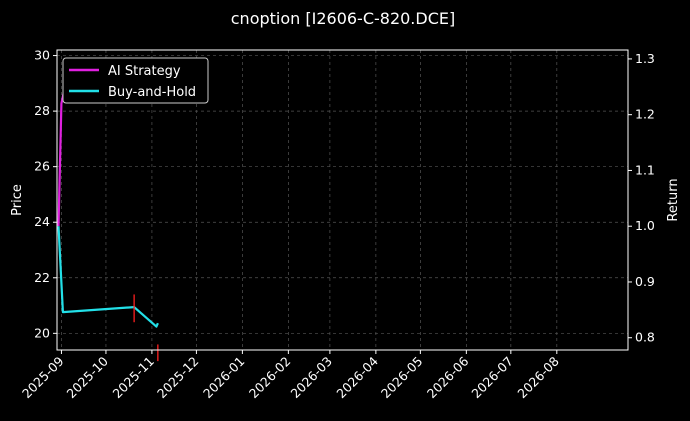 The width and height of the screenshot is (690, 421). What do you see at coordinates (645, 58) in the screenshot?
I see `y-right-tick-label: 1.3` at bounding box center [645, 58].